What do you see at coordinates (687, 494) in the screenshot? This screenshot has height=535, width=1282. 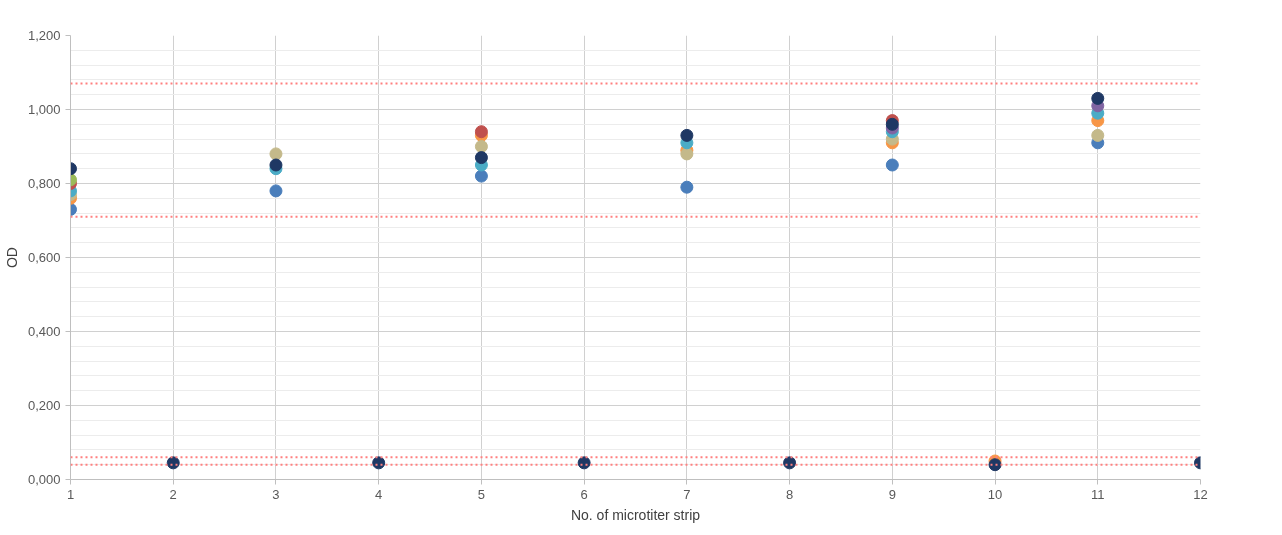 I see `x-tick-label: 7` at bounding box center [687, 494].